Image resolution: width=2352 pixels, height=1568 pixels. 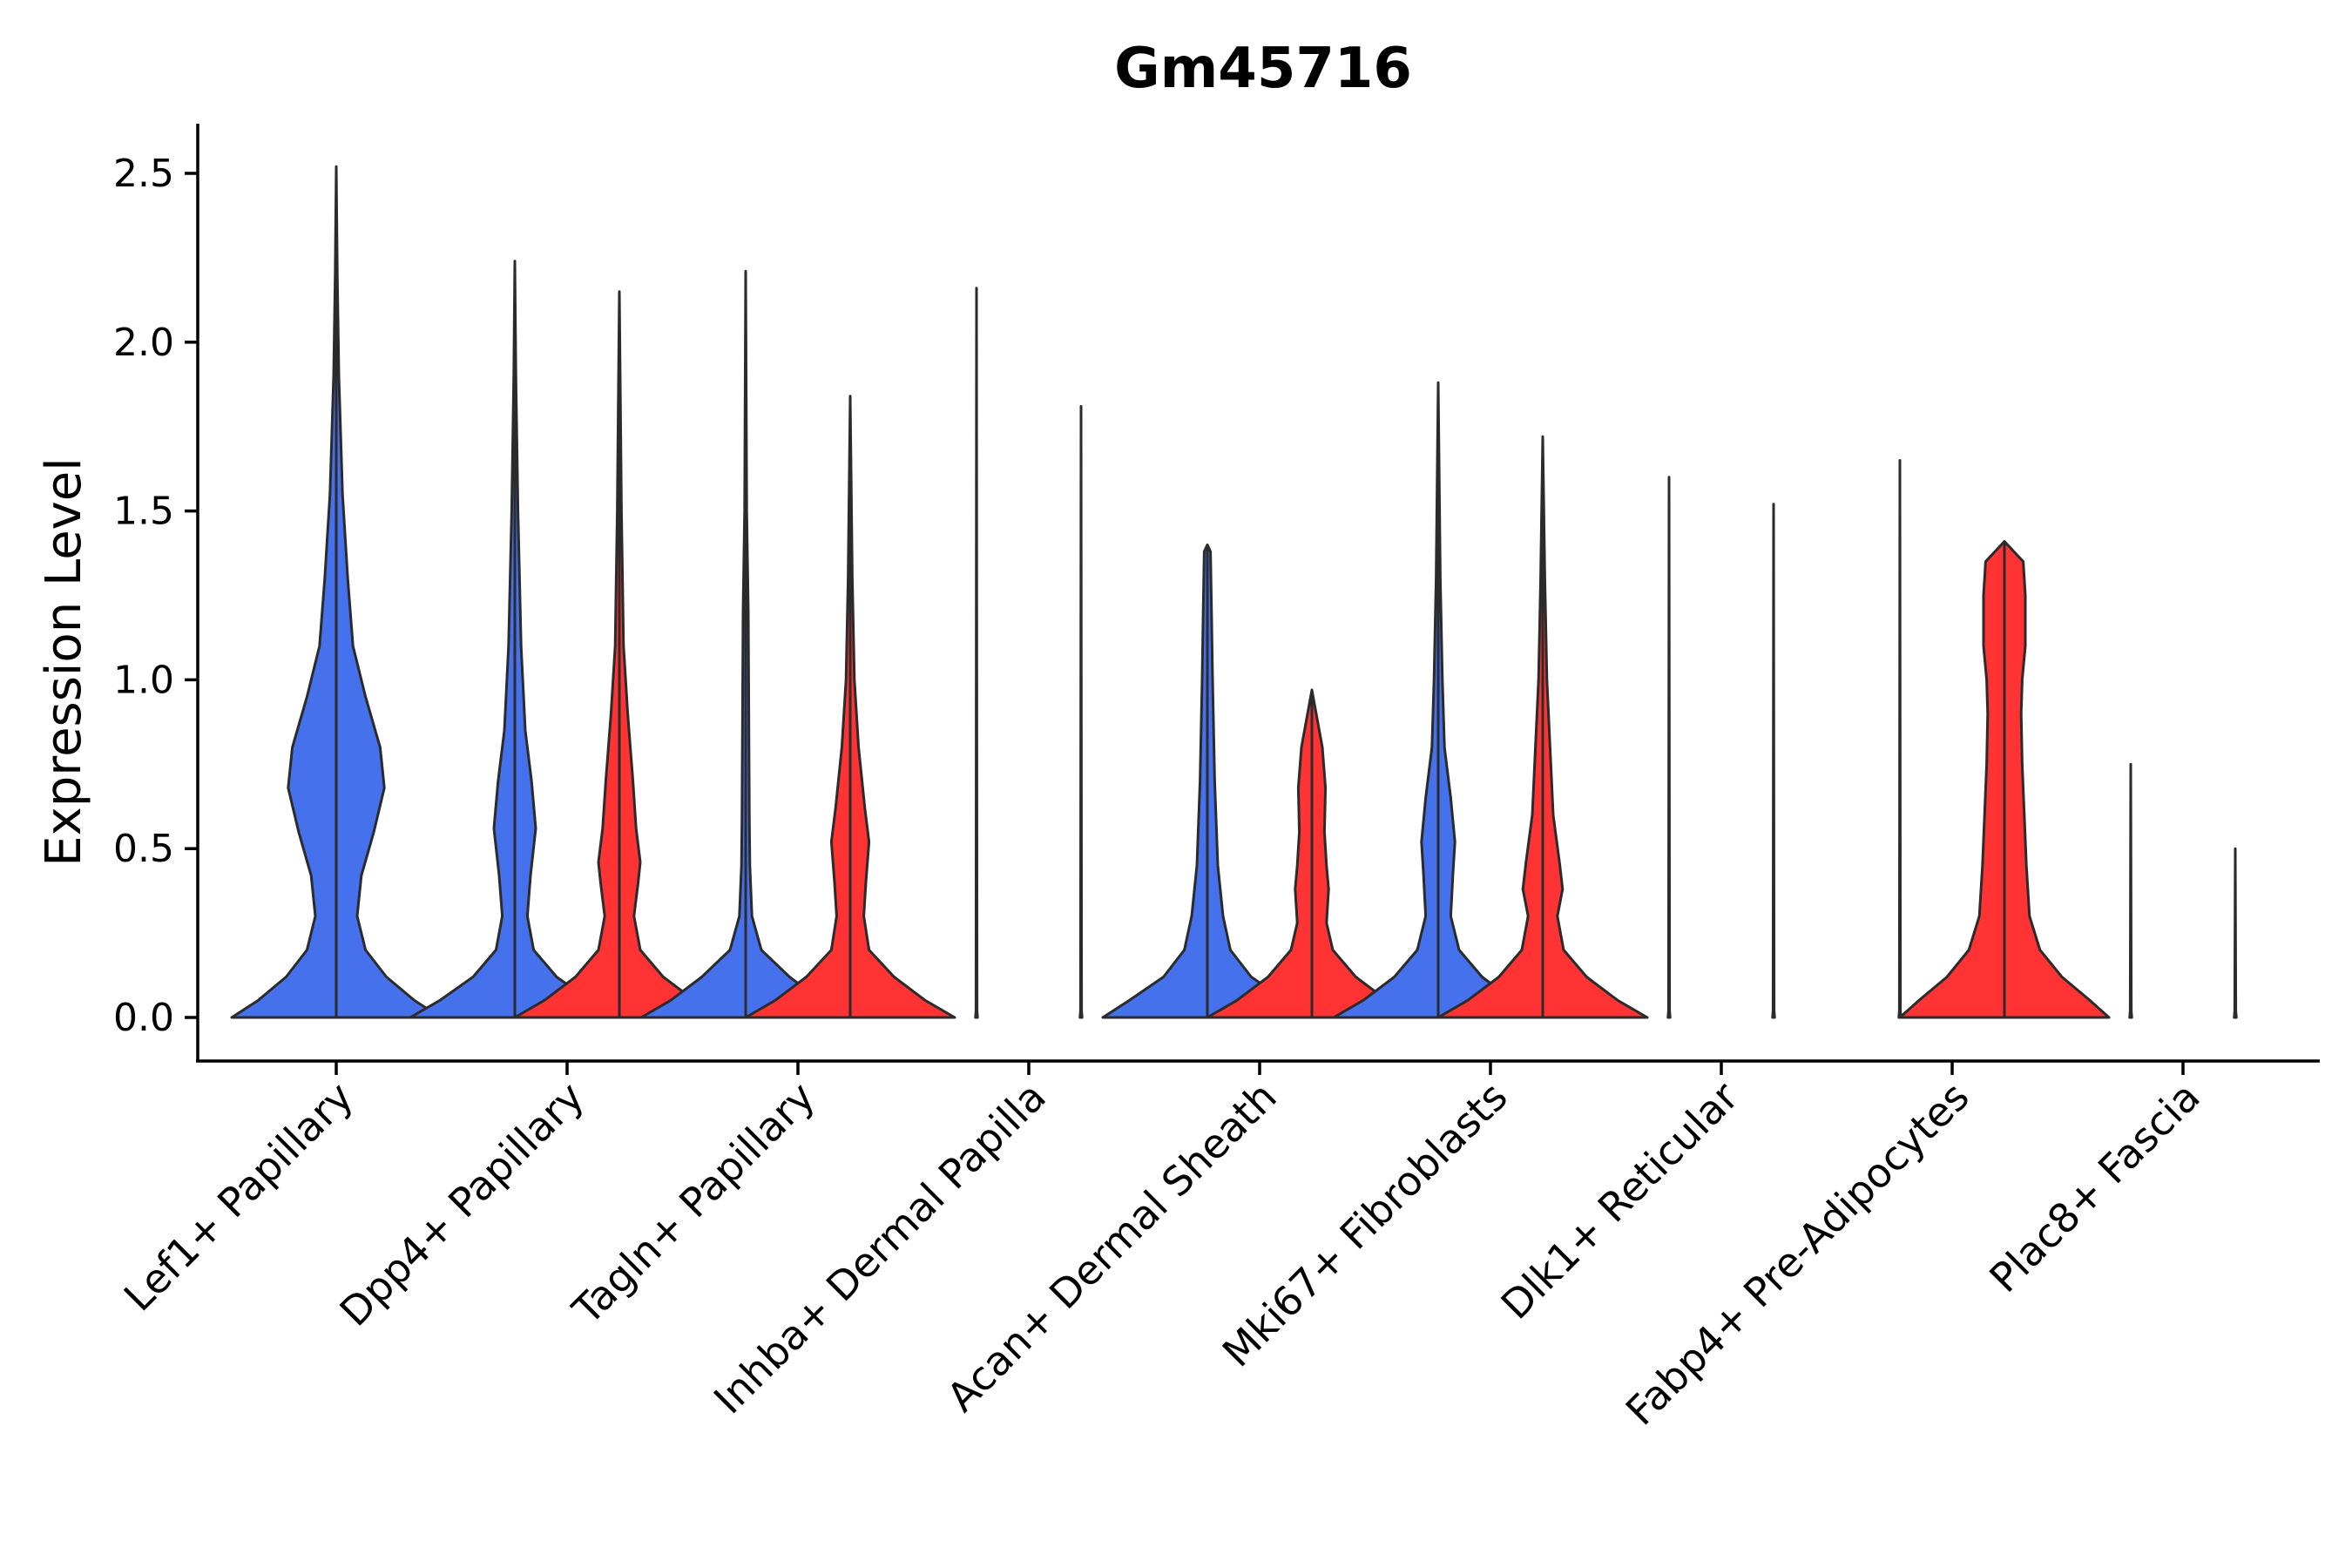 What do you see at coordinates (1619, 1201) in the screenshot?
I see `x-tick-label: Dlk1+ Reticular` at bounding box center [1619, 1201].